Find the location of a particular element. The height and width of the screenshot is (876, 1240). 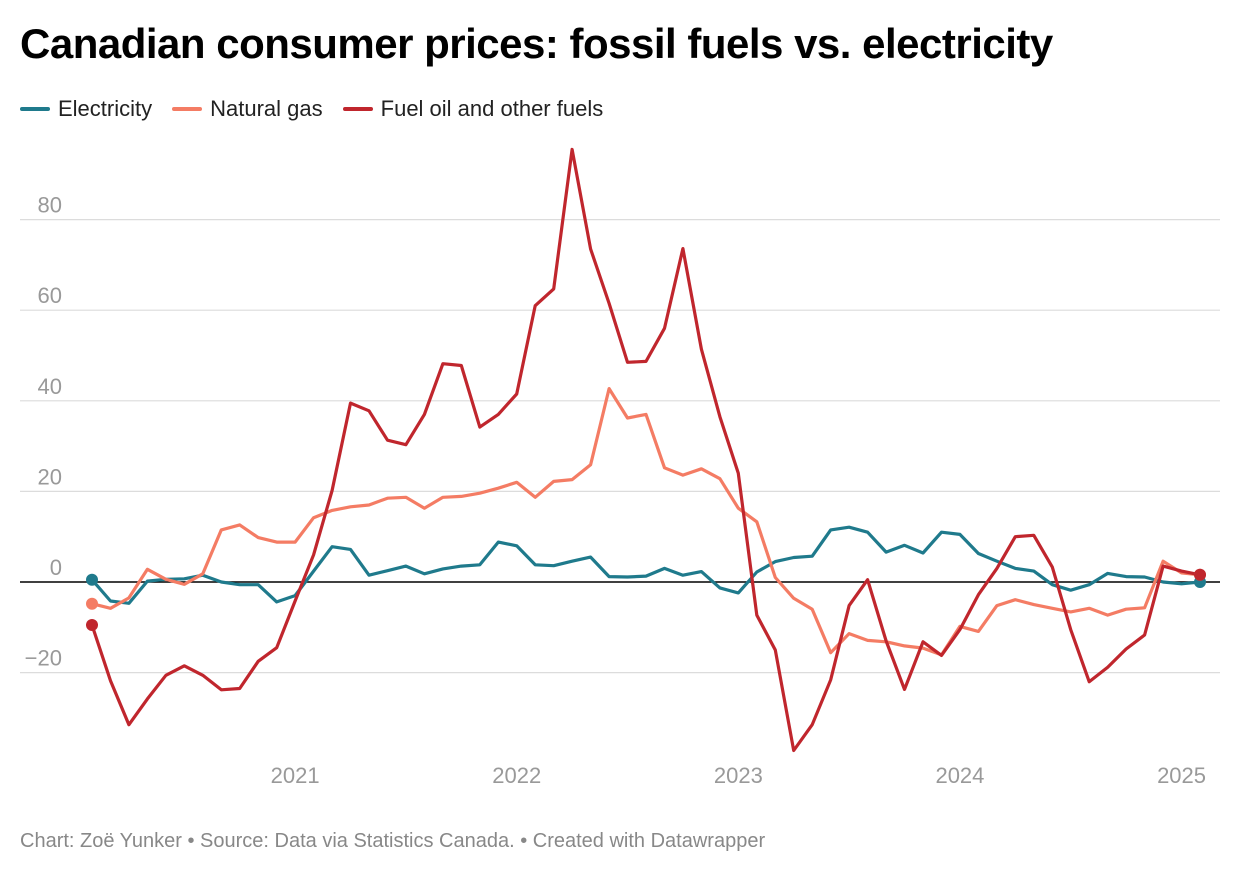

series-endpoints is located at coordinates (646, 600).